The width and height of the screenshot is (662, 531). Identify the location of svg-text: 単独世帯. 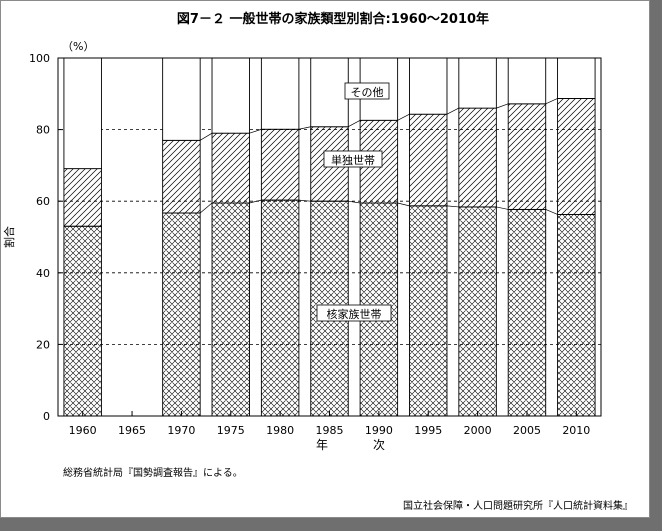
(353, 160).